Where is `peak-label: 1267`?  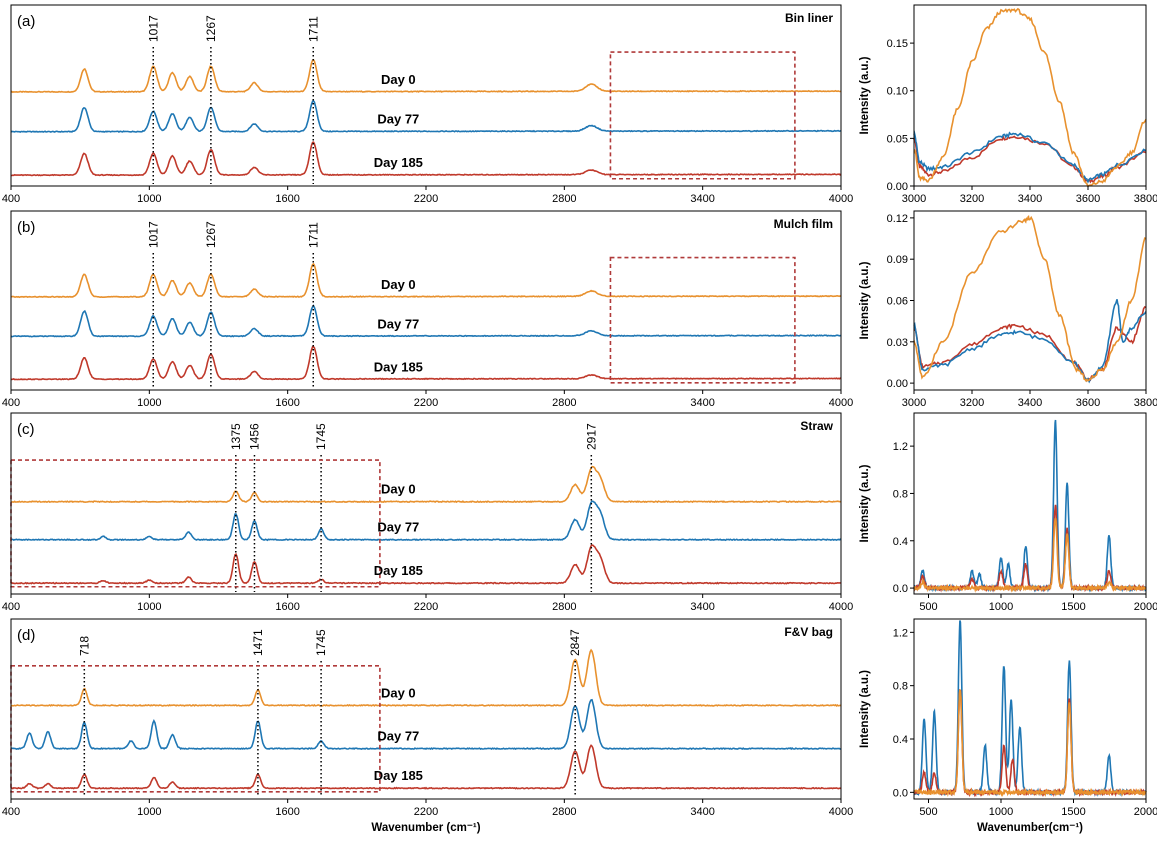 peak-label: 1267 is located at coordinates (211, 234).